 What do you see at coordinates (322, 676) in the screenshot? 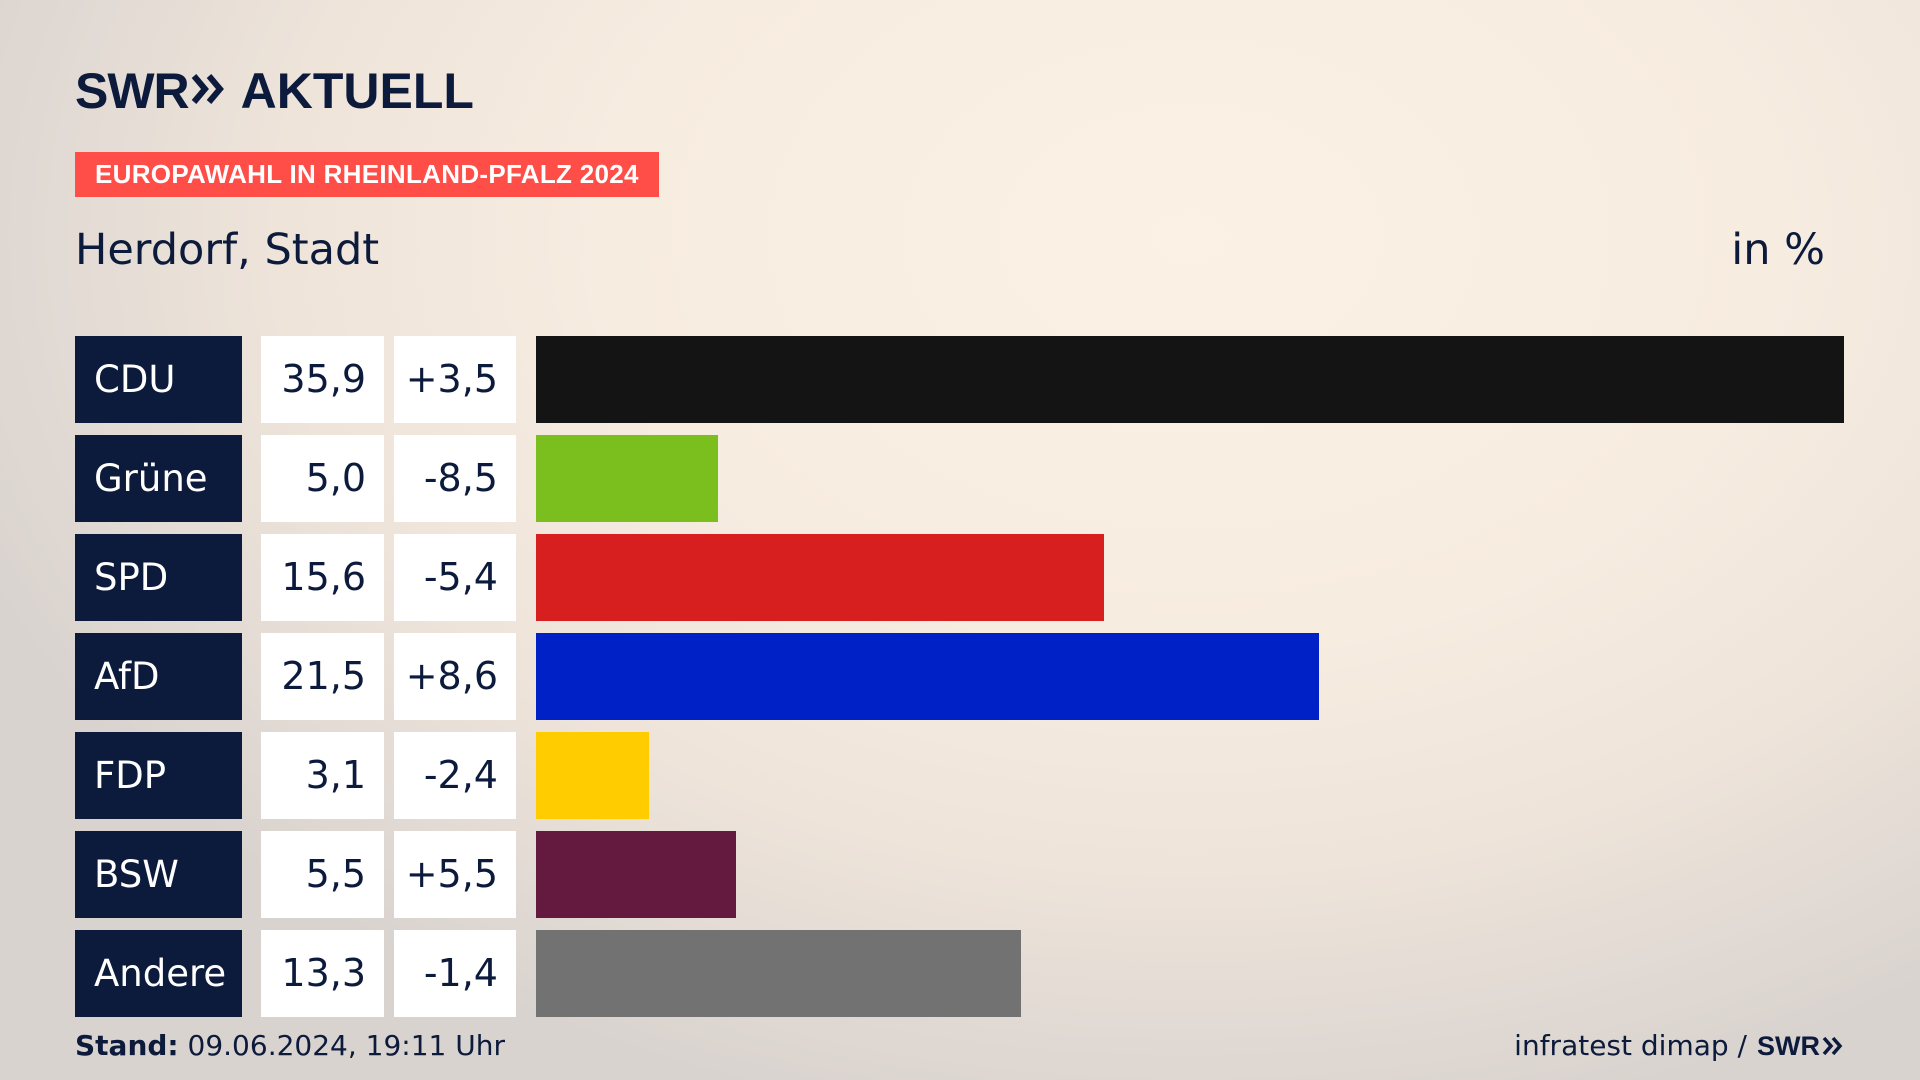
I see `vote-share-value: 21,5` at bounding box center [322, 676].